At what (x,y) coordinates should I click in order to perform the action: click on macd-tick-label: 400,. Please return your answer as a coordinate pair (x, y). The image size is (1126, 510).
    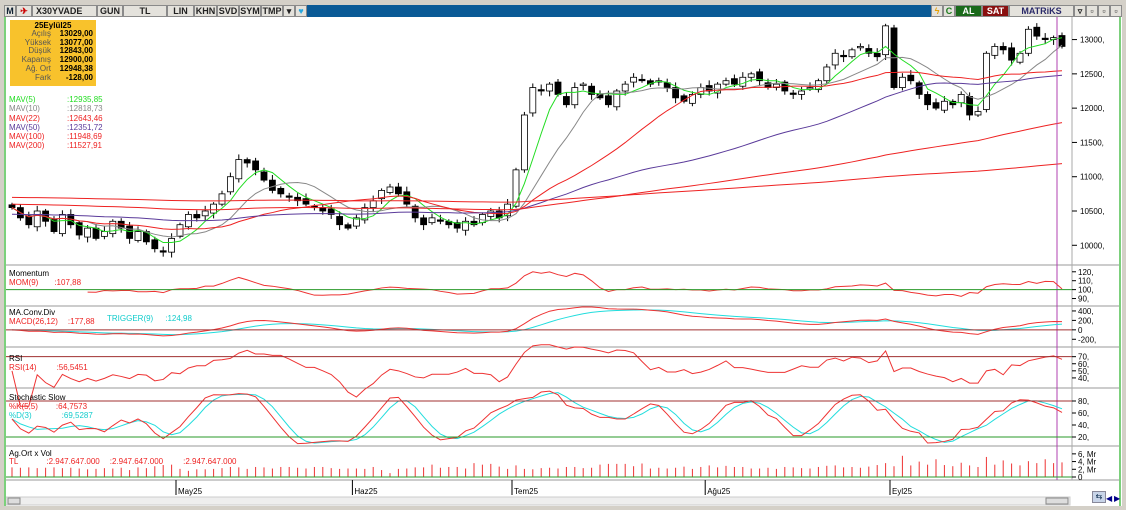
    Looking at the image, I should click on (1086, 311).